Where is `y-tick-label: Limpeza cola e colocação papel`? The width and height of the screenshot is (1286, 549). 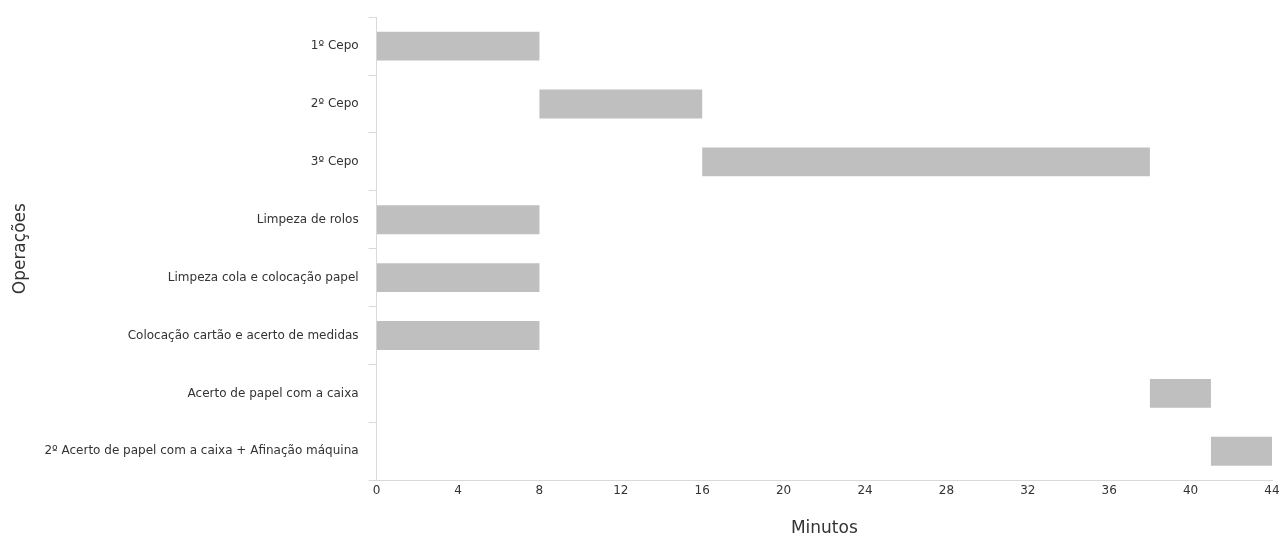 y-tick-label: Limpeza cola e colocação papel is located at coordinates (263, 276).